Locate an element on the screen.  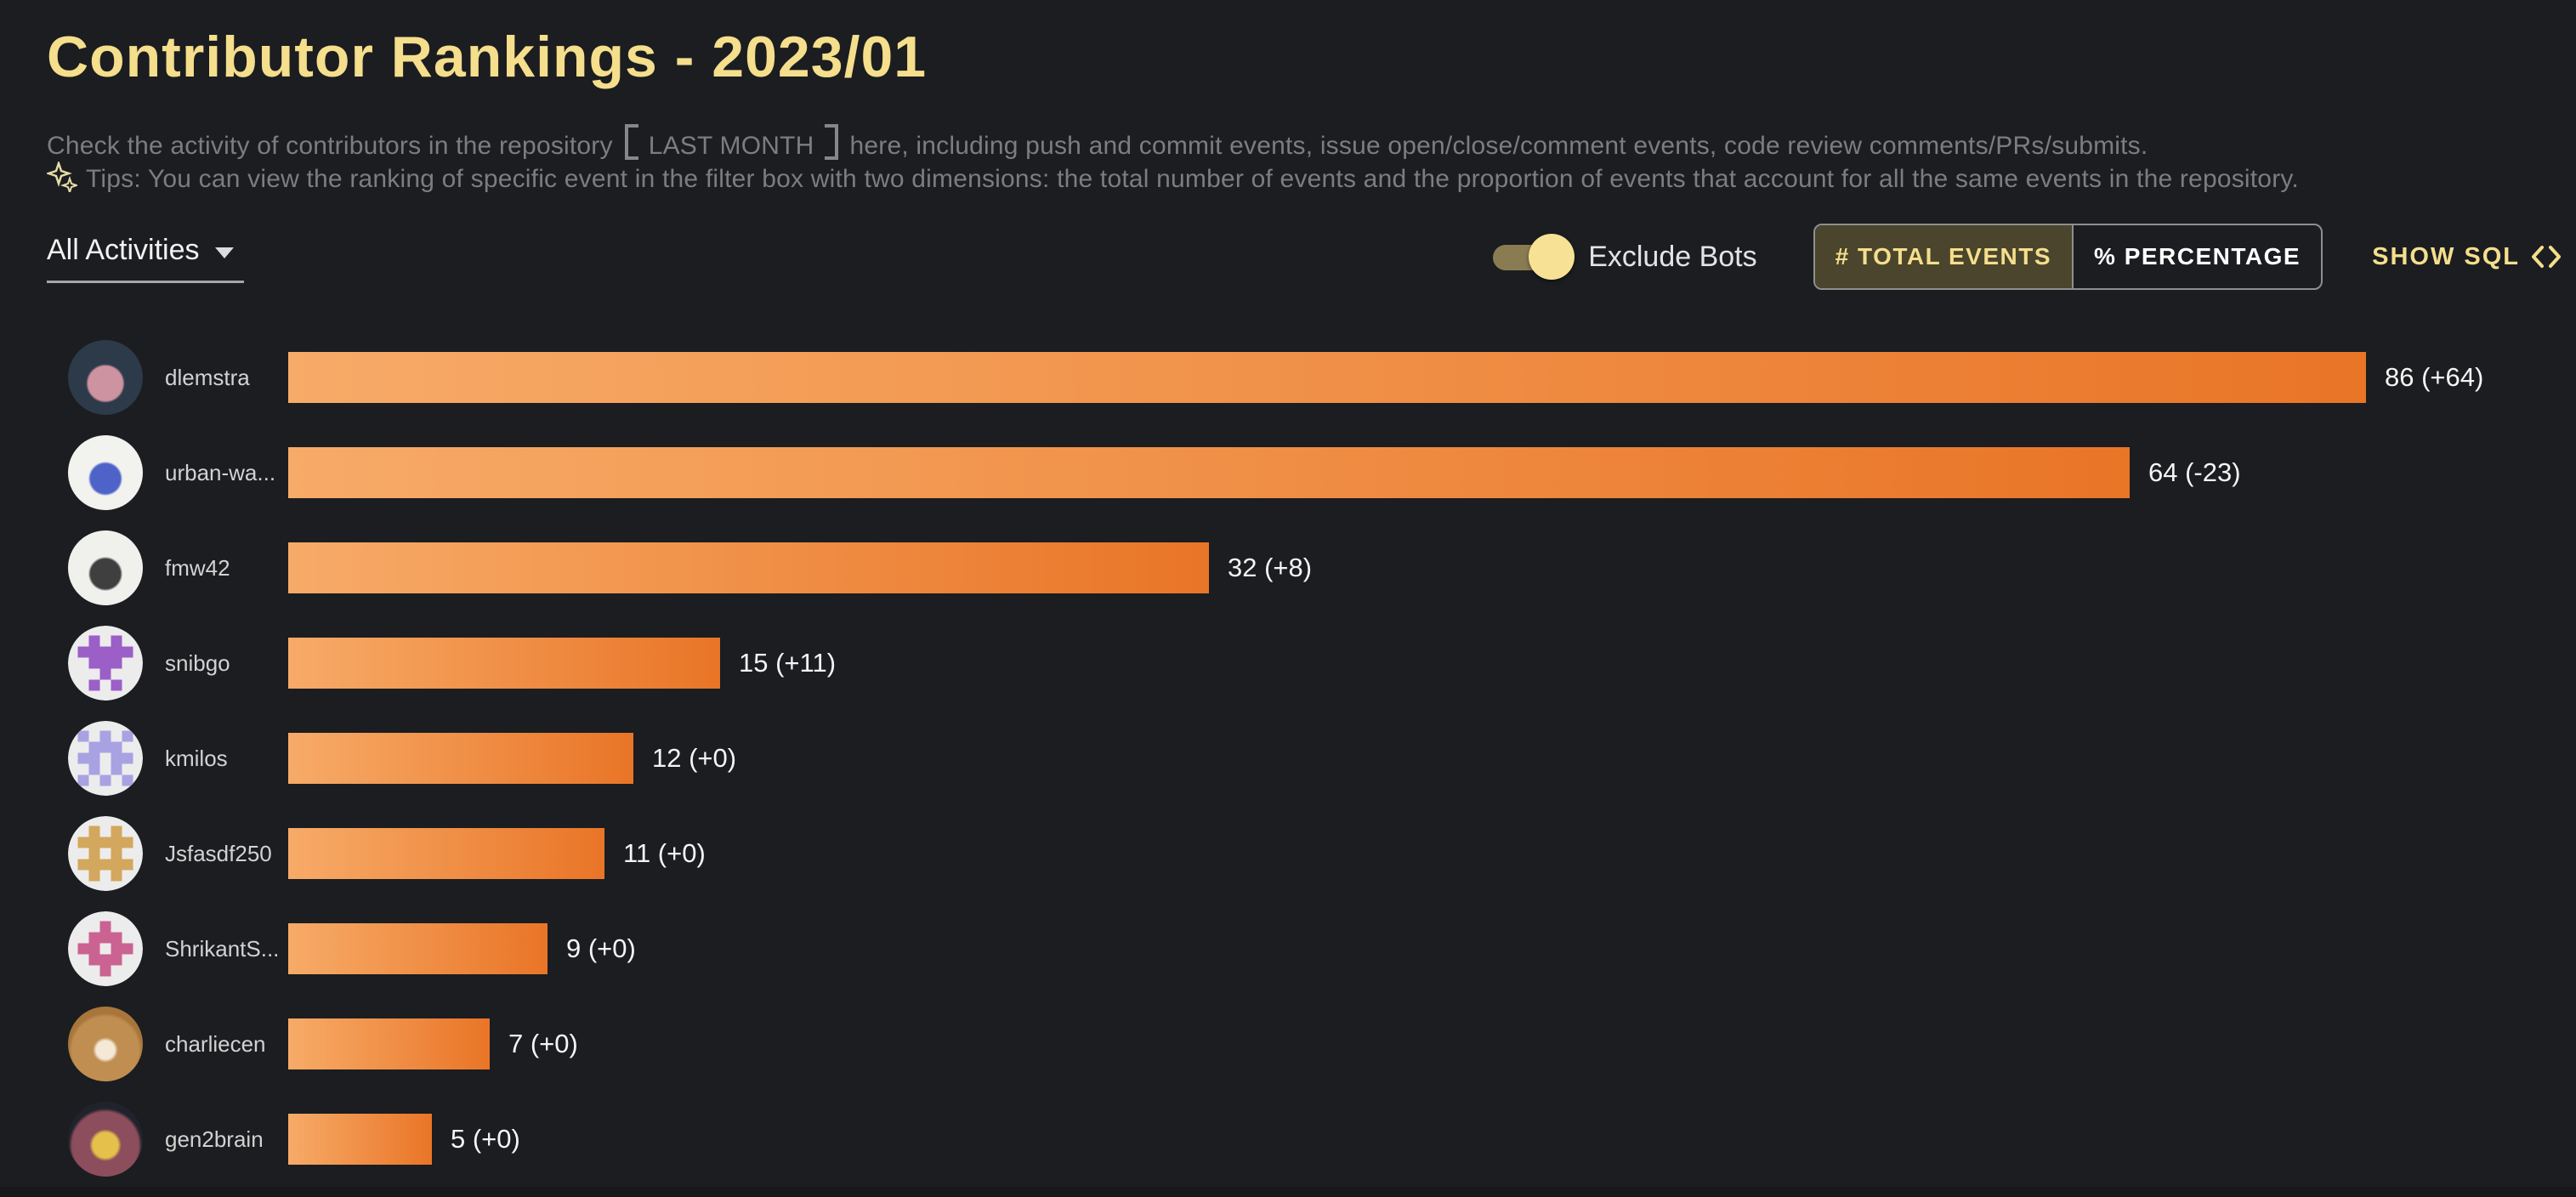
contributor-name: Jsfasdf250 is located at coordinates (219, 853).